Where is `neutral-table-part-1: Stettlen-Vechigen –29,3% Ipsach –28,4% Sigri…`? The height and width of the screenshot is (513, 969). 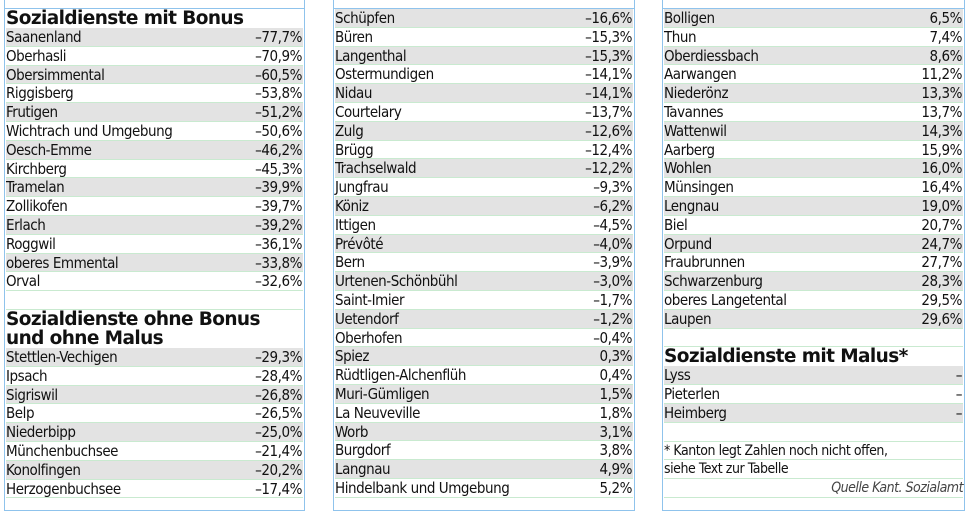
neutral-table-part-1: Stettlen-Vechigen –29,3% Ipsach –28,4% Sigri… is located at coordinates (154, 423).